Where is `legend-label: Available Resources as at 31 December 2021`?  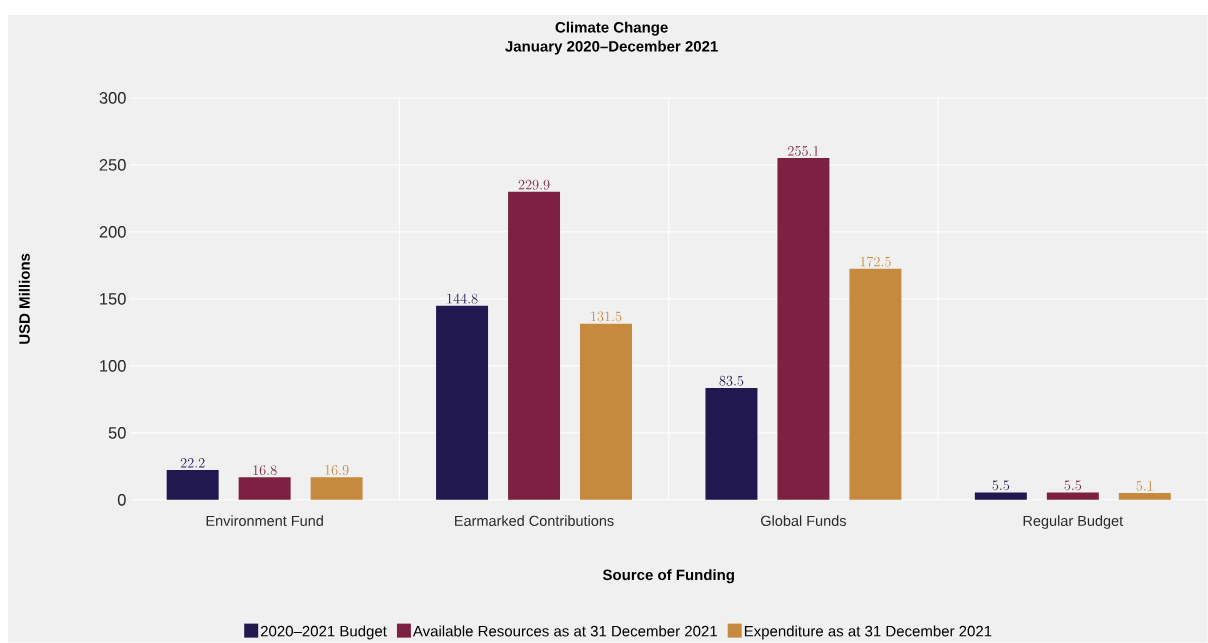 legend-label: Available Resources as at 31 December 2021 is located at coordinates (564, 631).